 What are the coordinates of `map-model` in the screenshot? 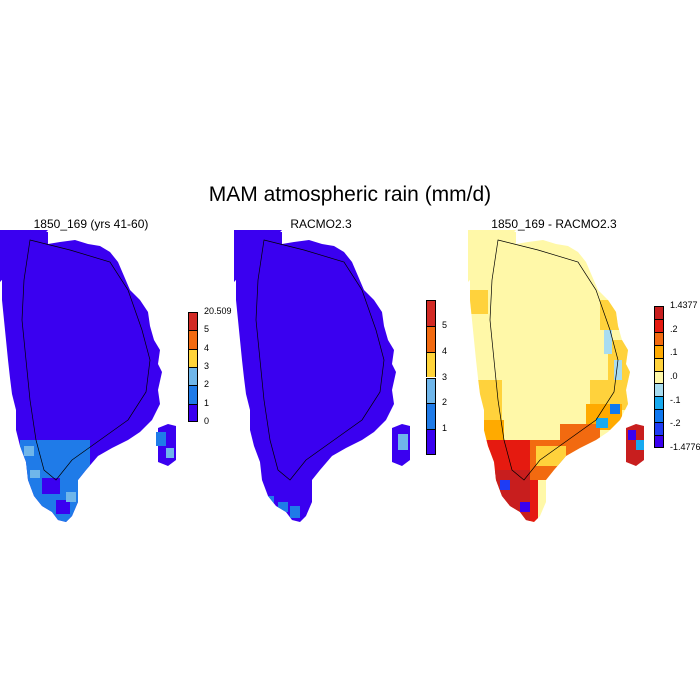 It's located at (88, 376).